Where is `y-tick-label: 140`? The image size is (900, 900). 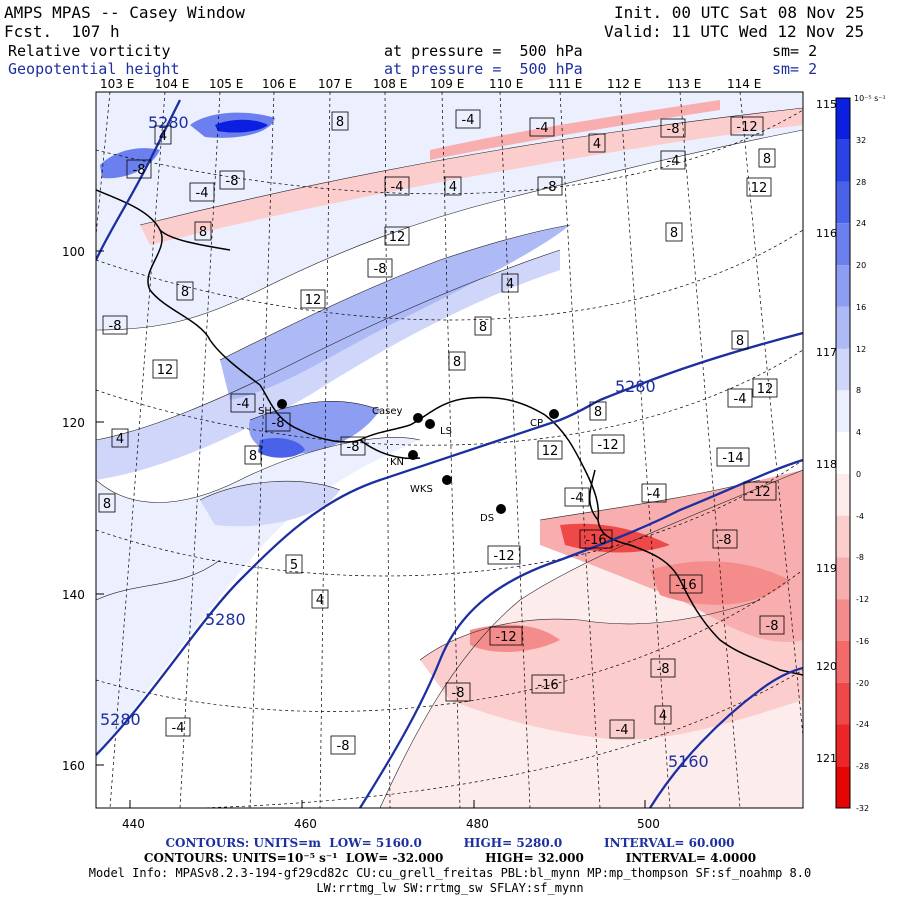
y-tick-label: 140 is located at coordinates (73, 595).